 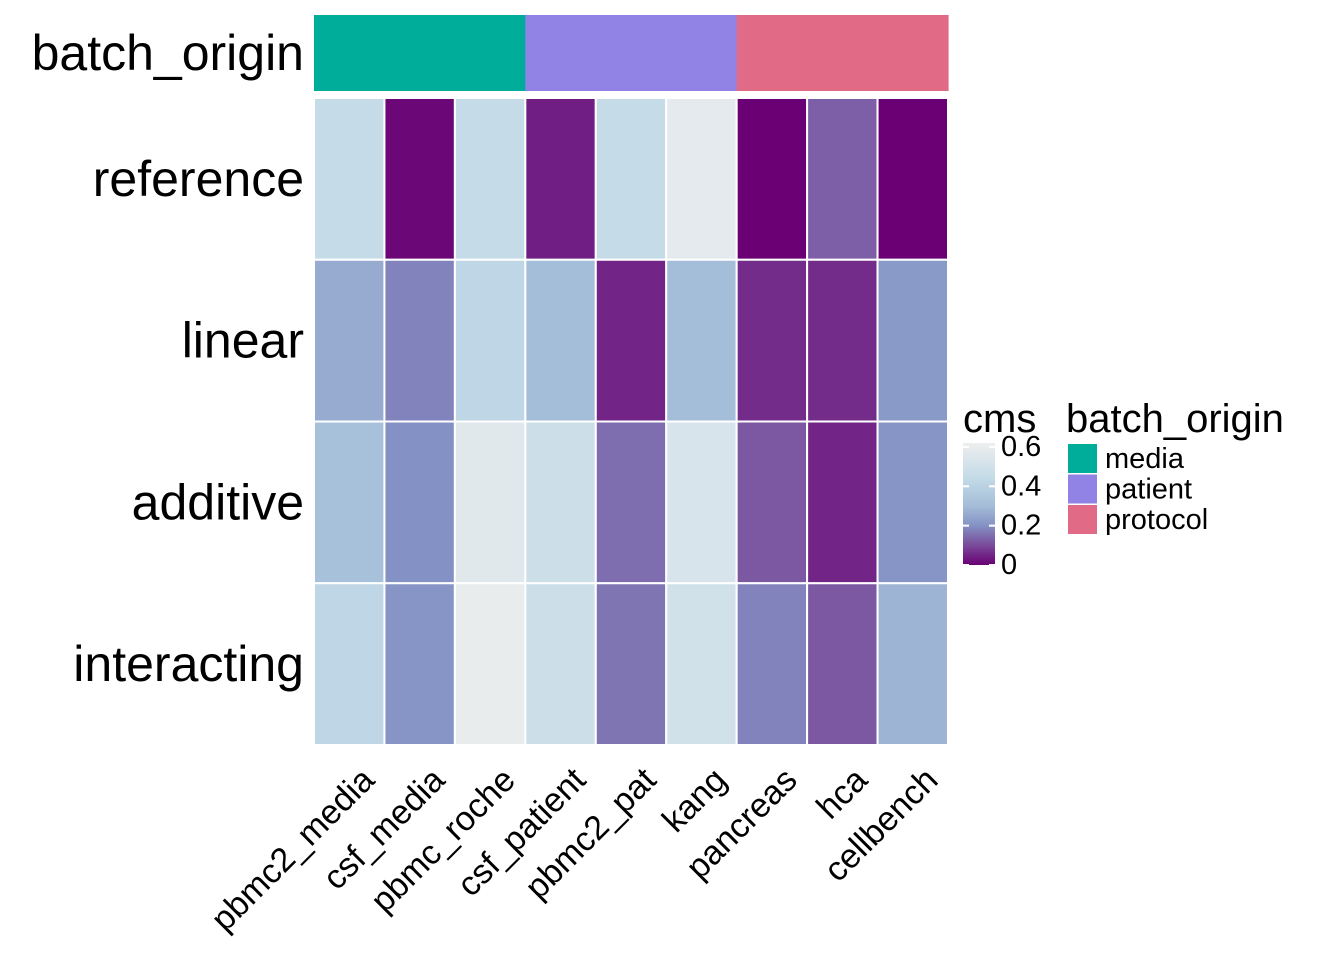 I want to click on legend-label: patient, so click(x=1148, y=490).